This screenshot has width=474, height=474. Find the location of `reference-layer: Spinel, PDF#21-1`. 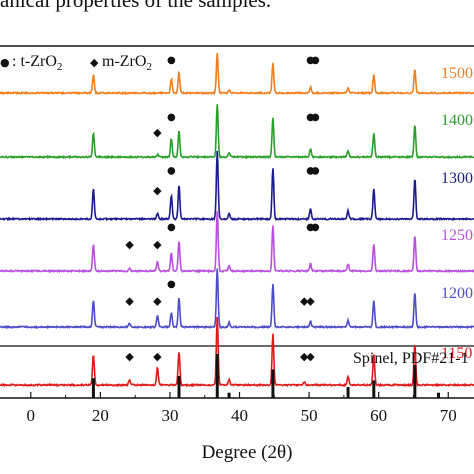

reference-layer: Spinel, PDF#21-1 is located at coordinates (280, 374).